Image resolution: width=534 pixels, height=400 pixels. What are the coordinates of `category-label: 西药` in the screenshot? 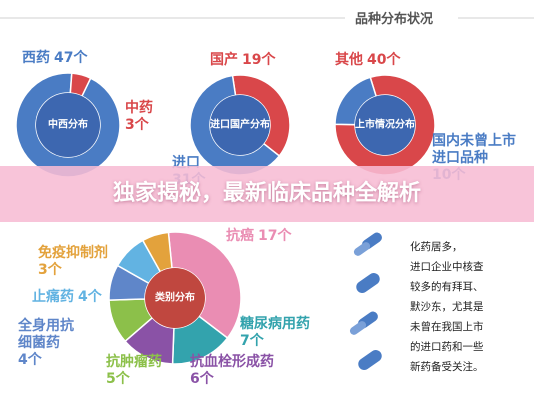 It's located at (36, 58).